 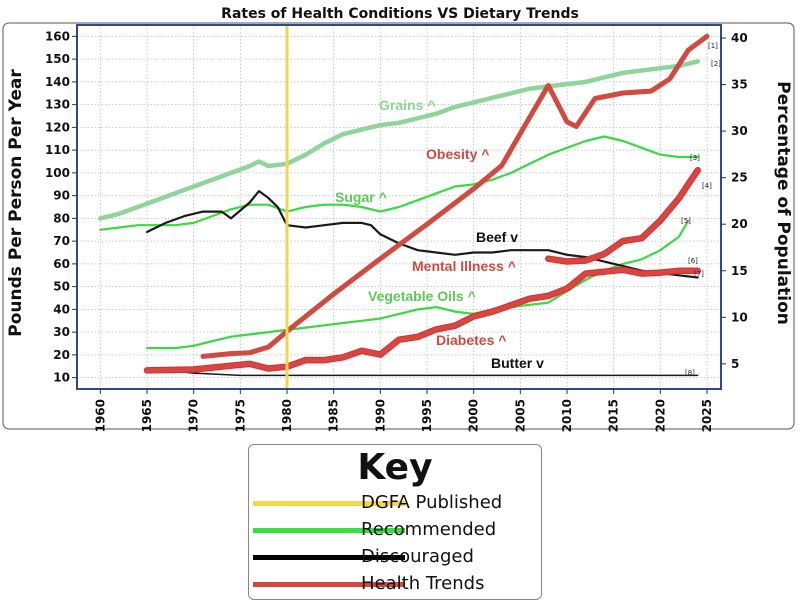 I want to click on y-right-tick-label: 40, so click(x=739, y=38).